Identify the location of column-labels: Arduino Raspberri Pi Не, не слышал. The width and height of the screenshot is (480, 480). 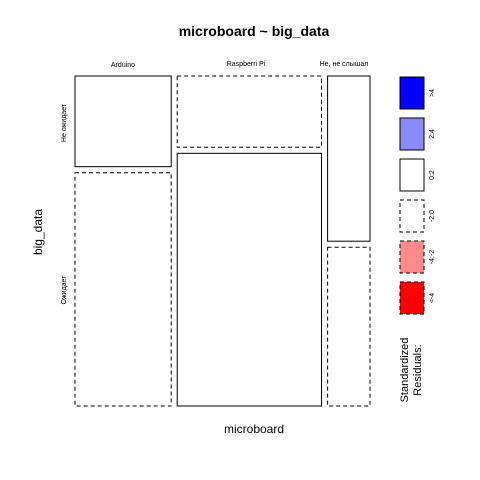
(239, 65).